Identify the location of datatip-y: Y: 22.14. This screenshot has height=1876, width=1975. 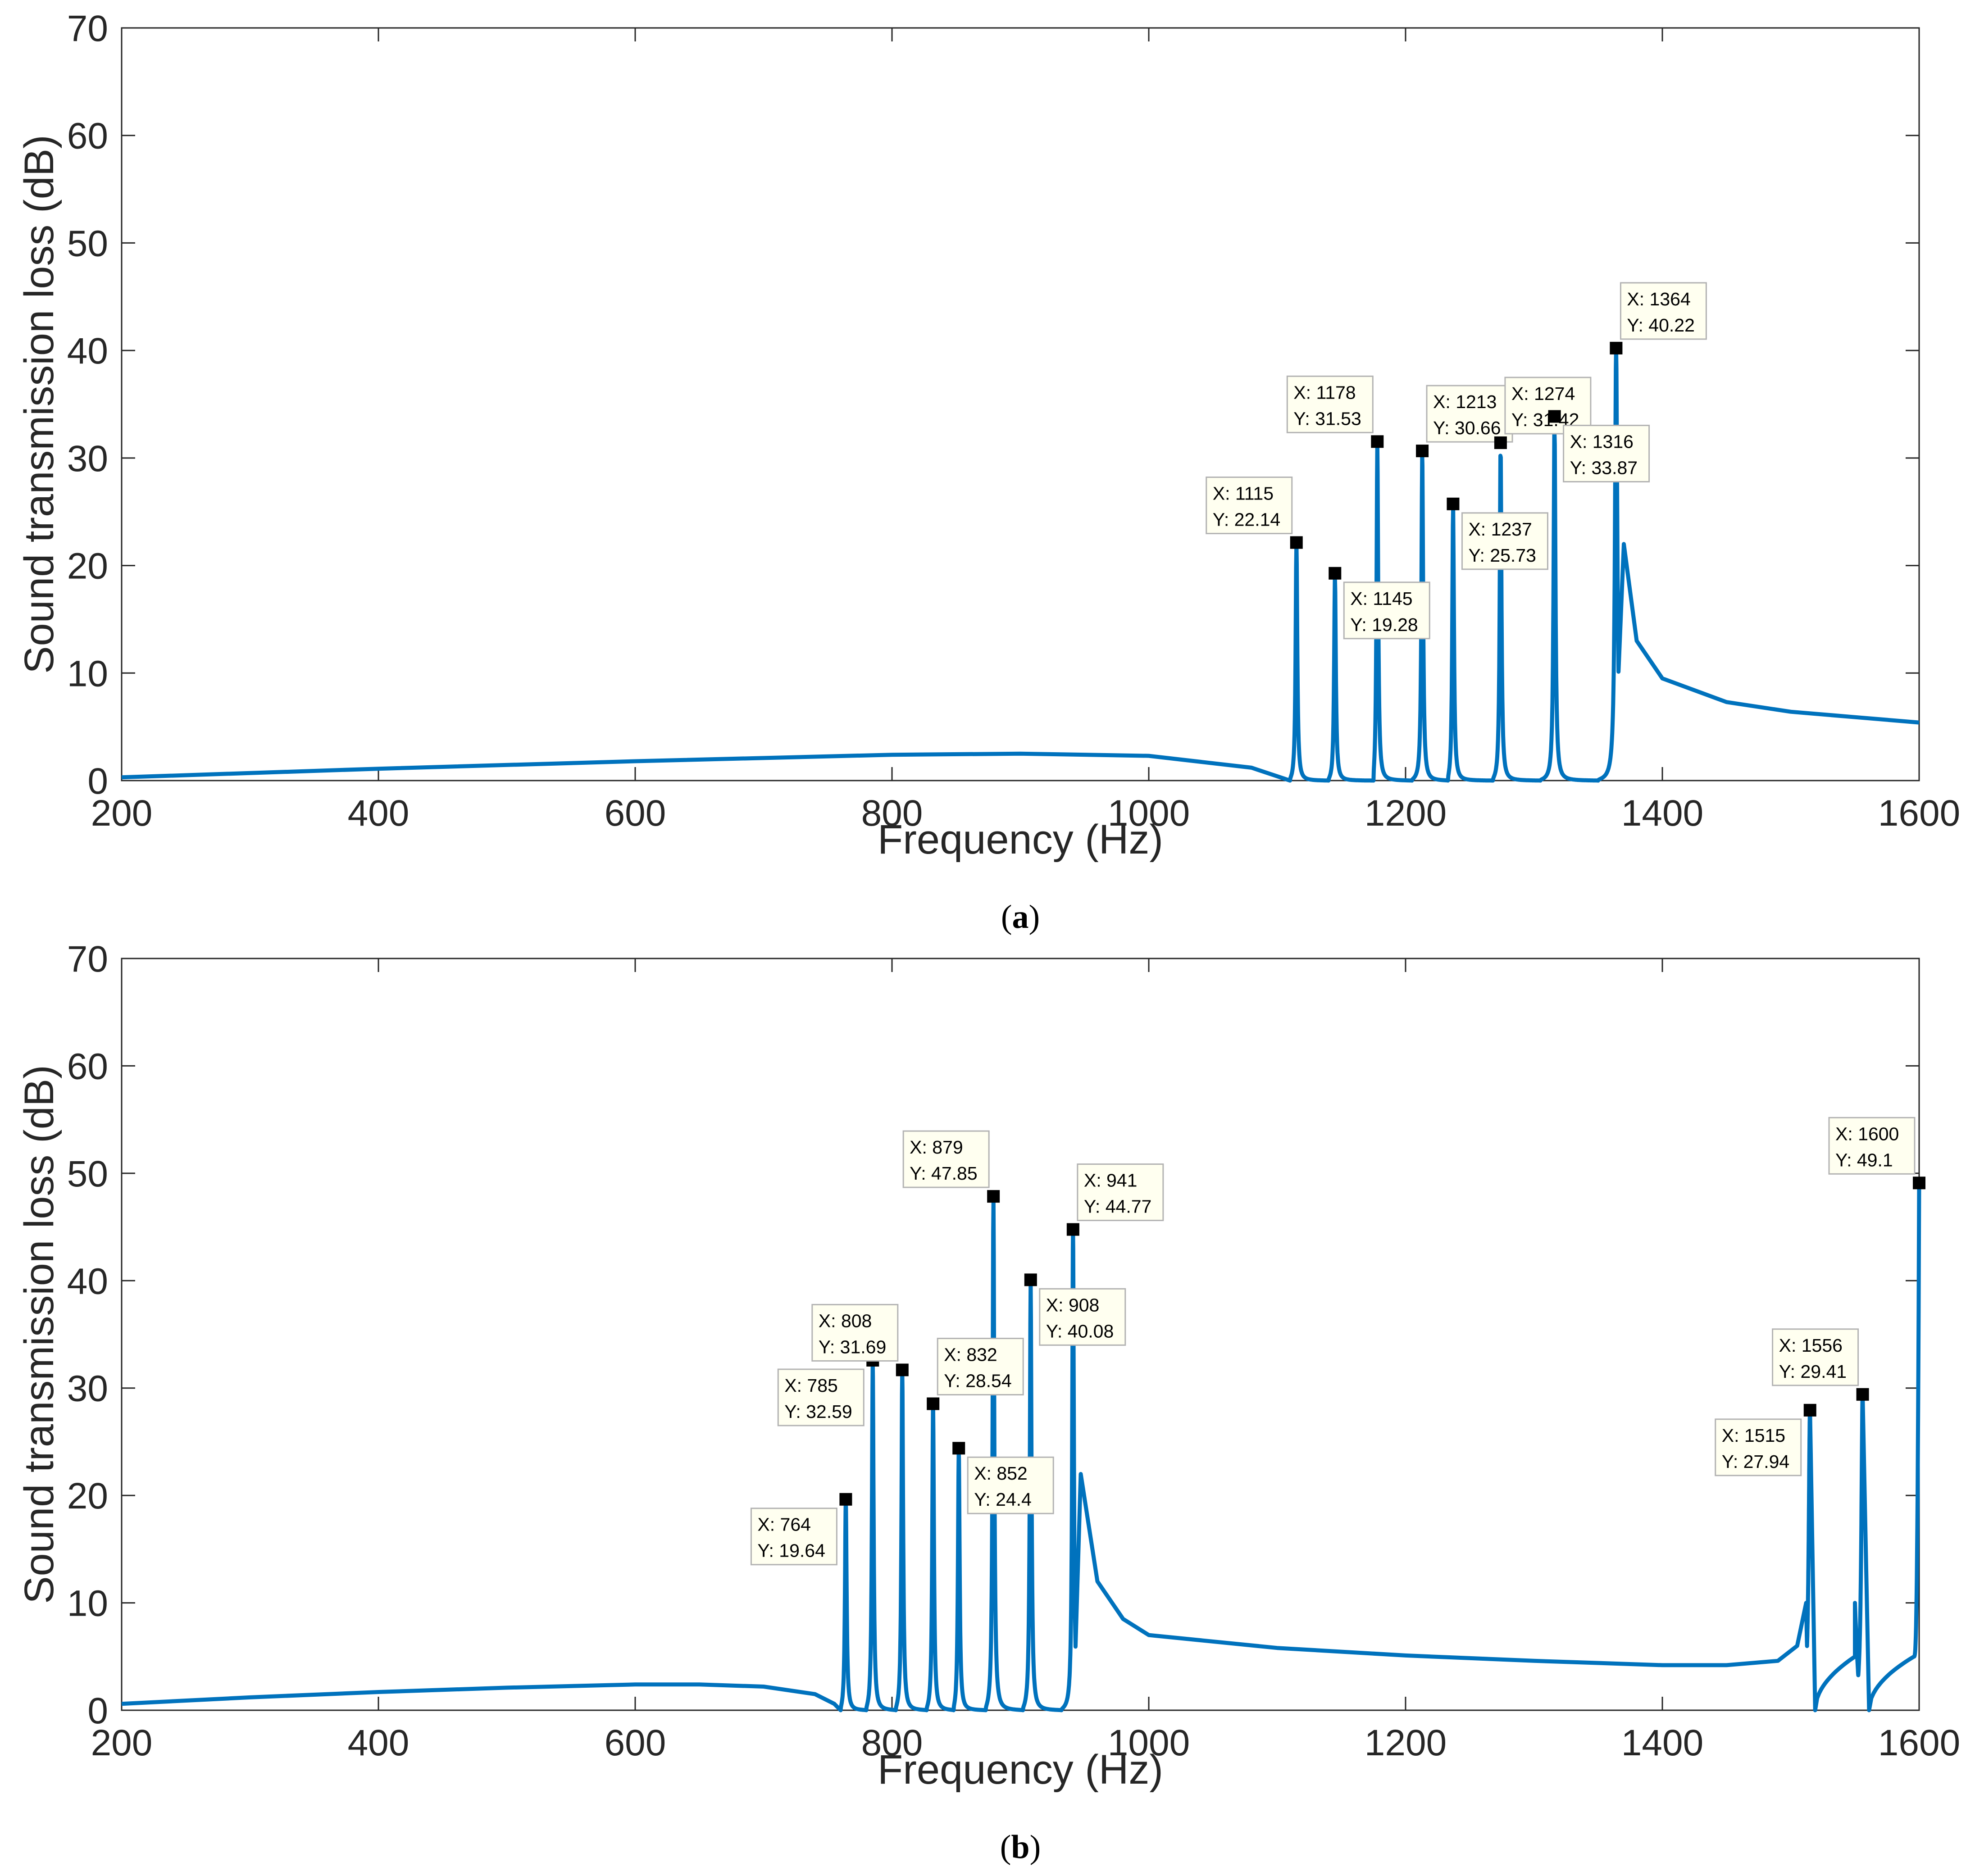
(1247, 519).